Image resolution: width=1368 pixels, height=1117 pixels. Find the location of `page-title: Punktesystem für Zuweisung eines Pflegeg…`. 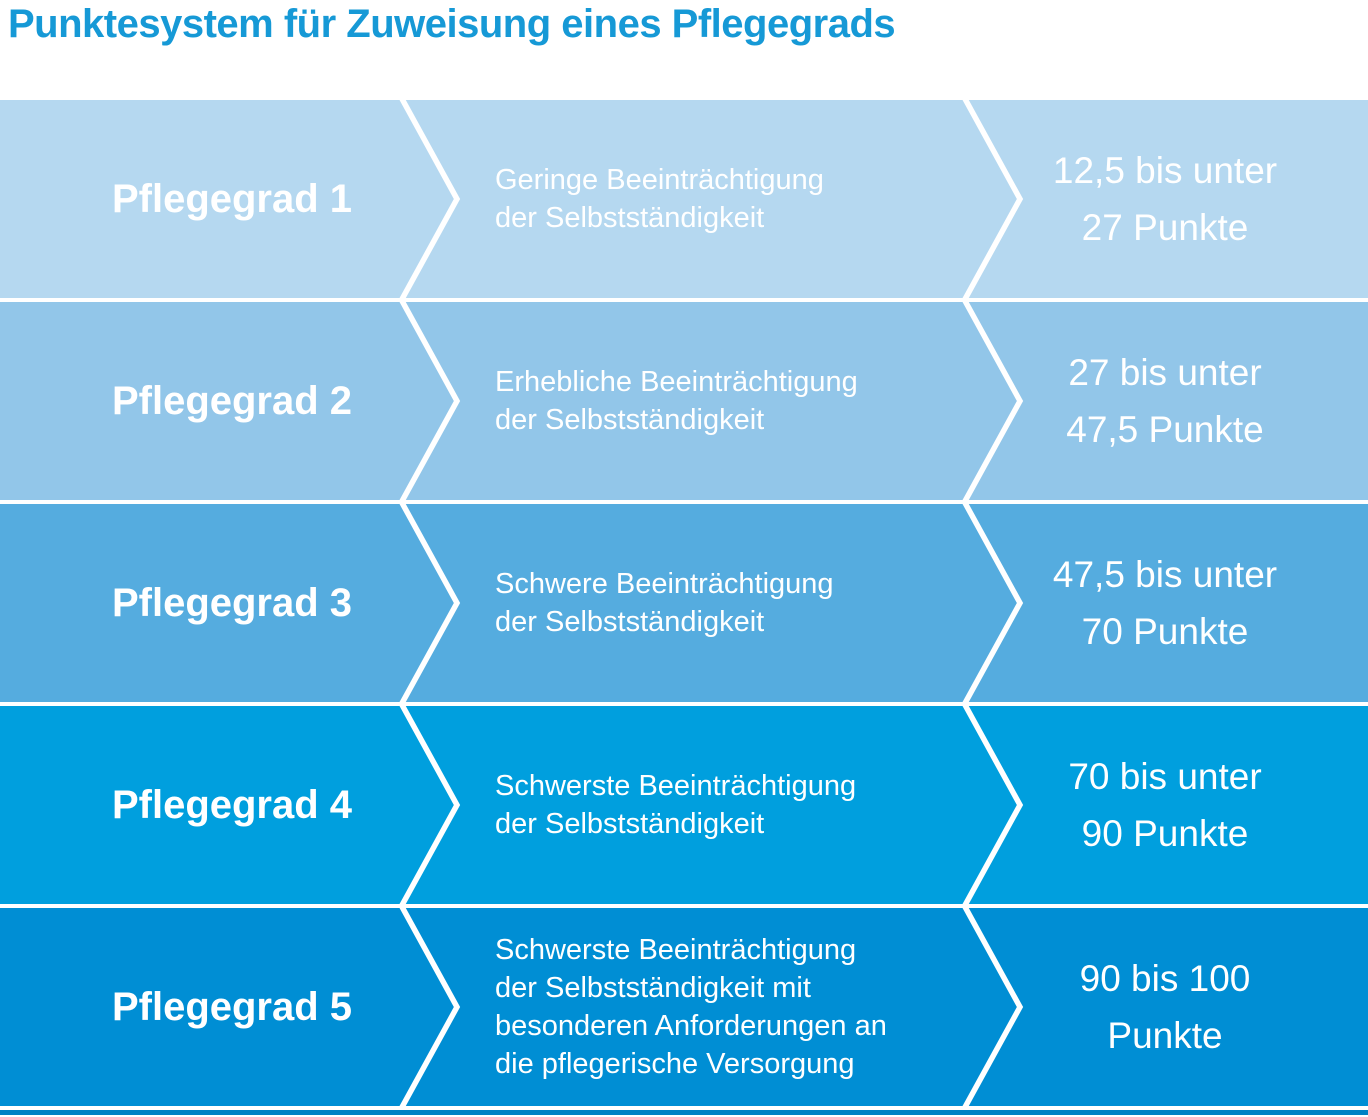

page-title: Punktesystem für Zuweisung eines Pflegeg… is located at coordinates (452, 24).